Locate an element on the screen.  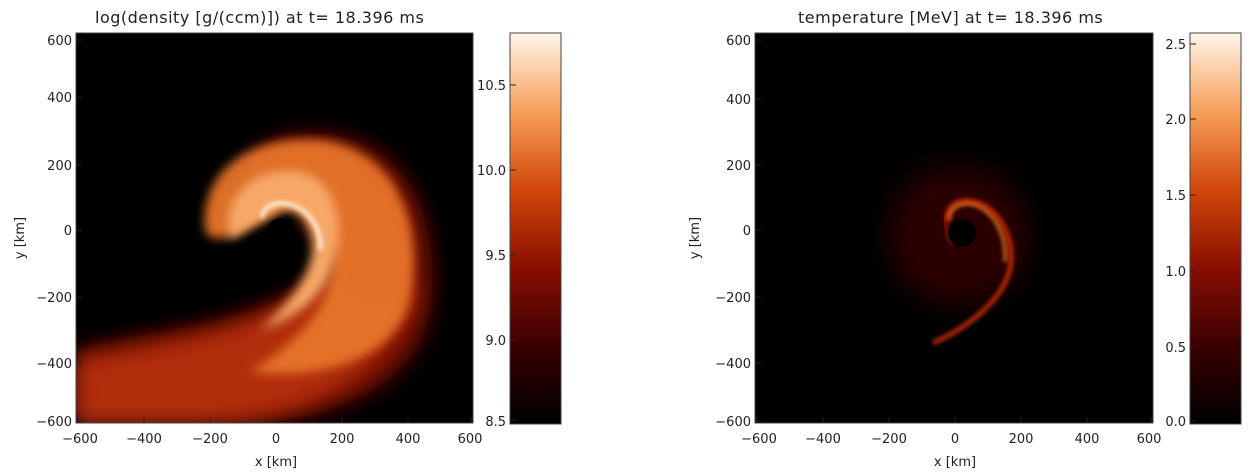
temperature-colorbar: 2.5 2.0 1.5 1.0 0.5 0.0 is located at coordinates (1203, 231).